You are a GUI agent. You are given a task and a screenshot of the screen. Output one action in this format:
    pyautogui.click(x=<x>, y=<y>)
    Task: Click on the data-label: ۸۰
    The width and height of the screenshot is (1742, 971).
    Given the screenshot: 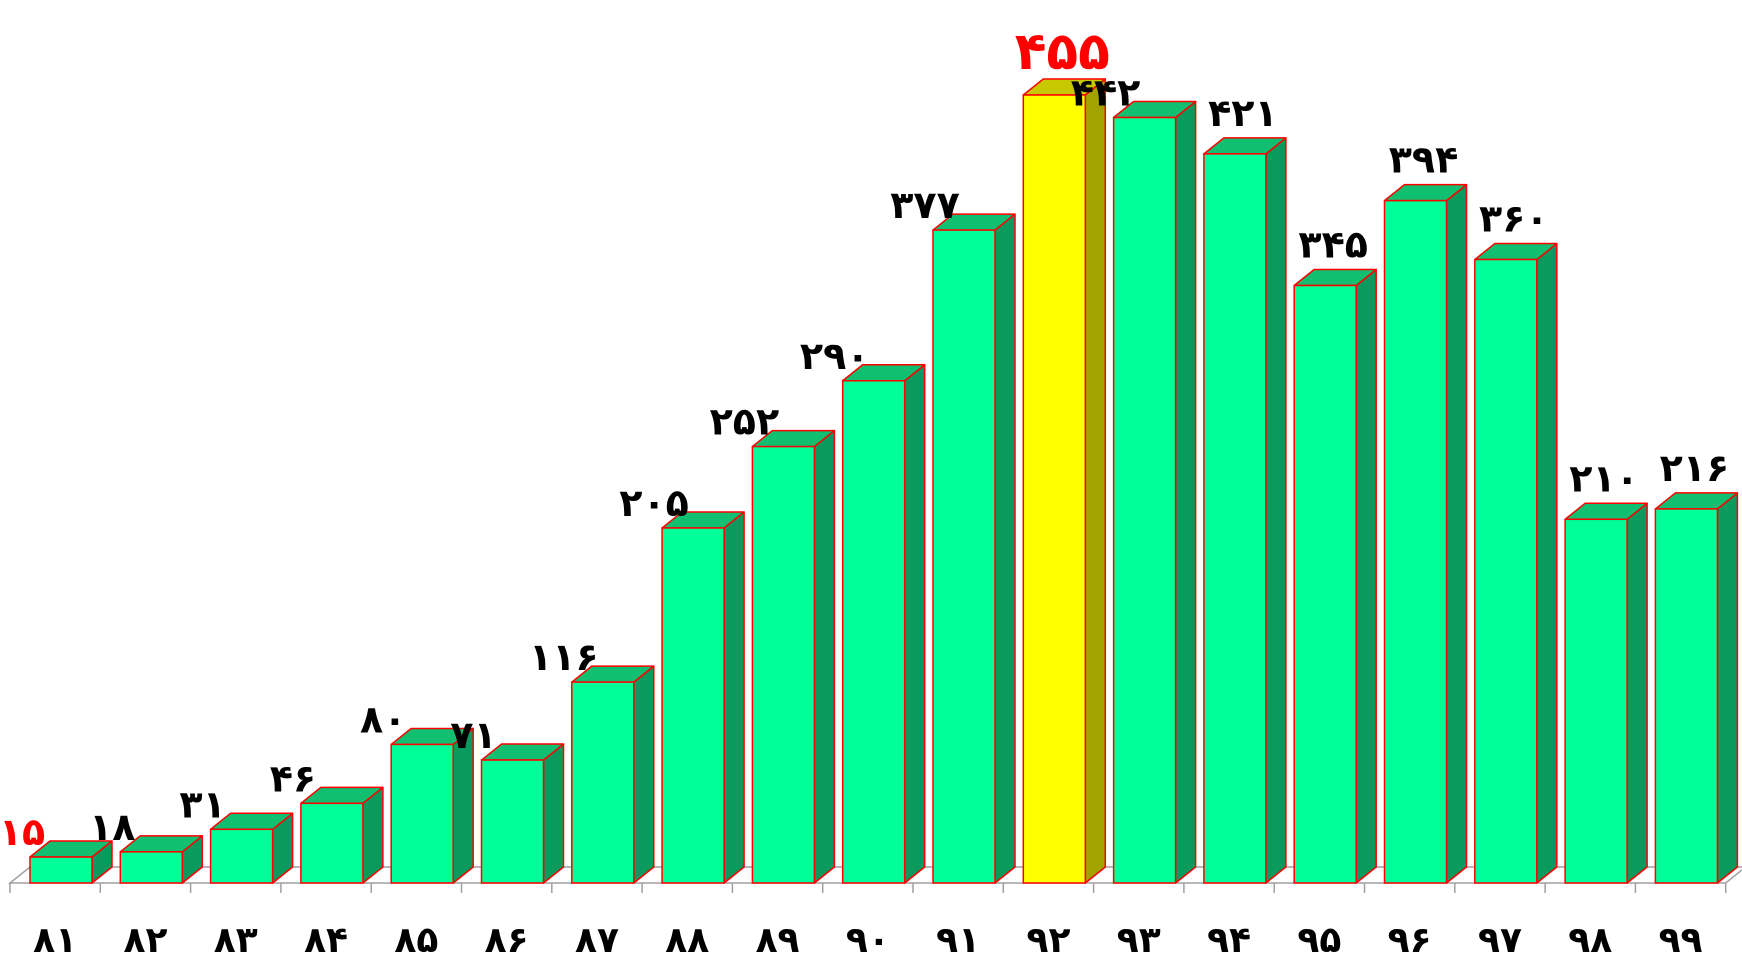 What is the action you would take?
    pyautogui.click(x=383, y=719)
    